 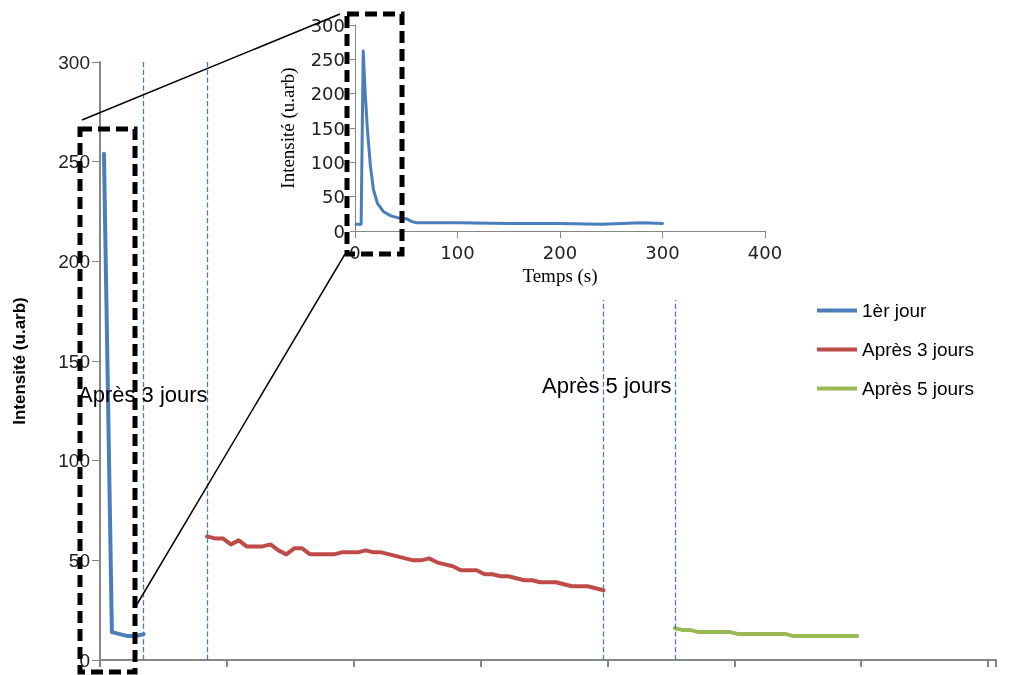 I want to click on x-tick-label: 100, so click(x=457, y=252).